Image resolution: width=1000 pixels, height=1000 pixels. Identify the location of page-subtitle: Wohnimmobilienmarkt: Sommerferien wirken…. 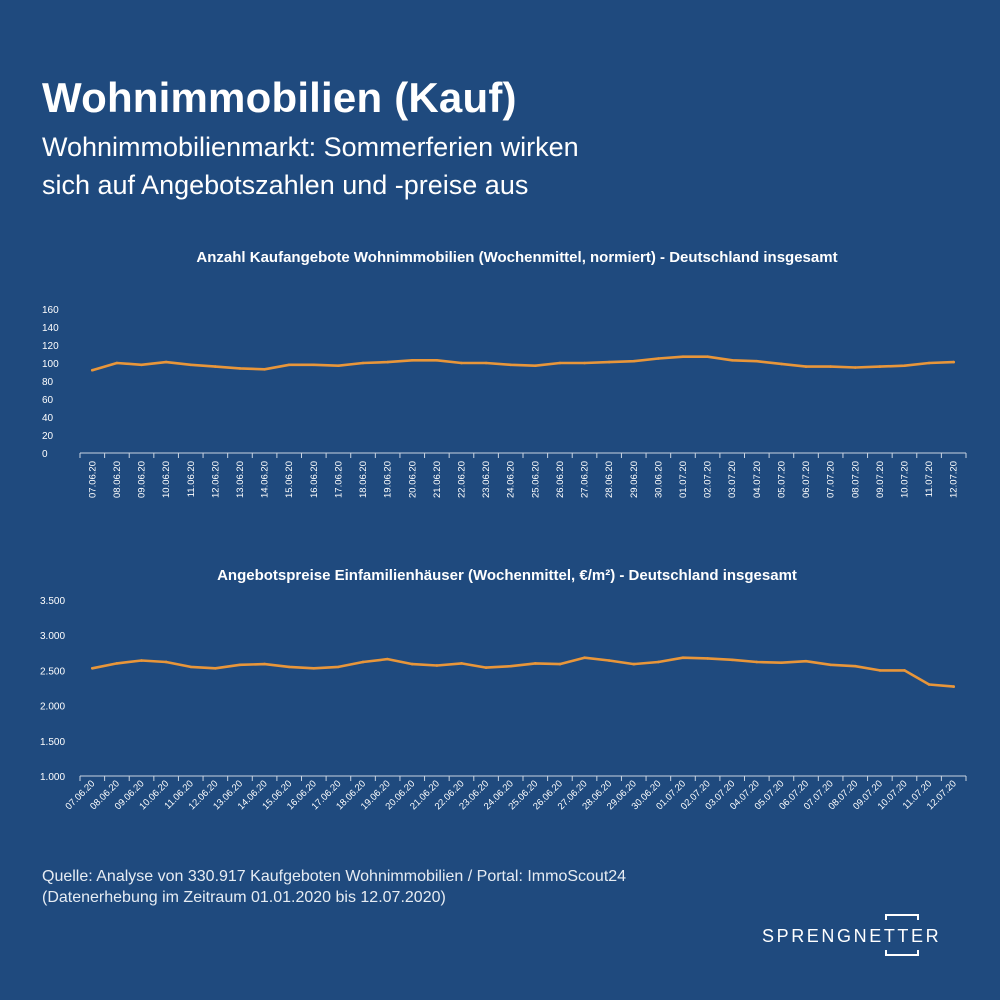
(492, 166).